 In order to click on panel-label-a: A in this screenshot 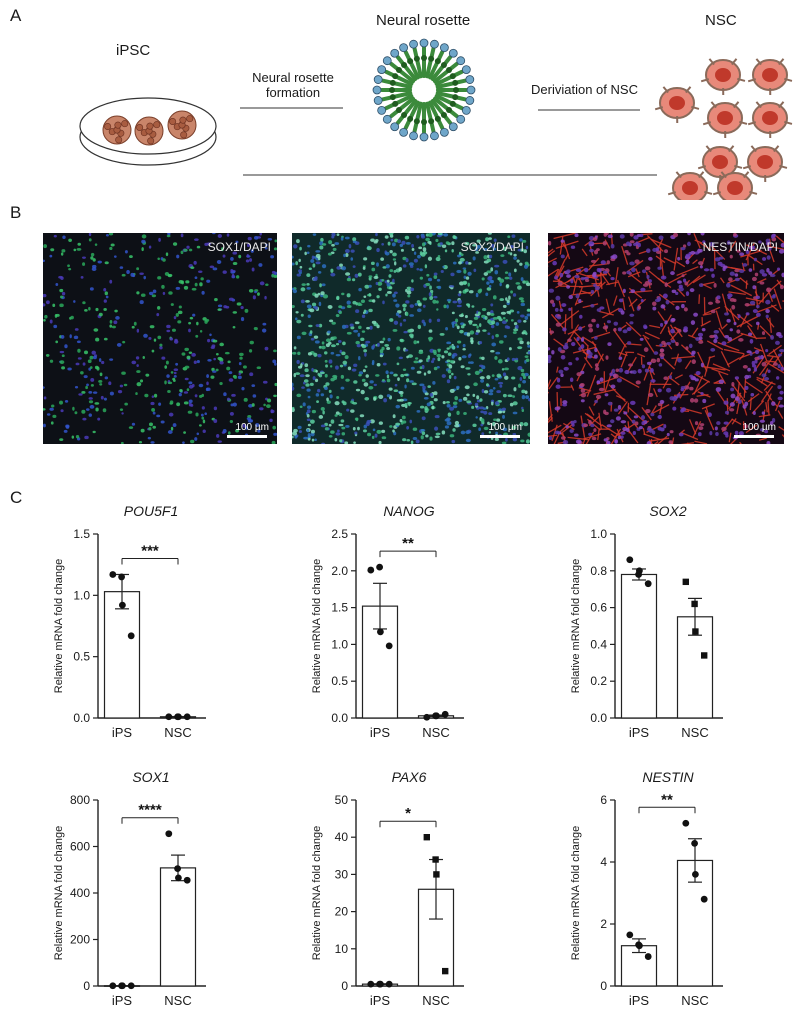, I will do `click(16, 15)`.